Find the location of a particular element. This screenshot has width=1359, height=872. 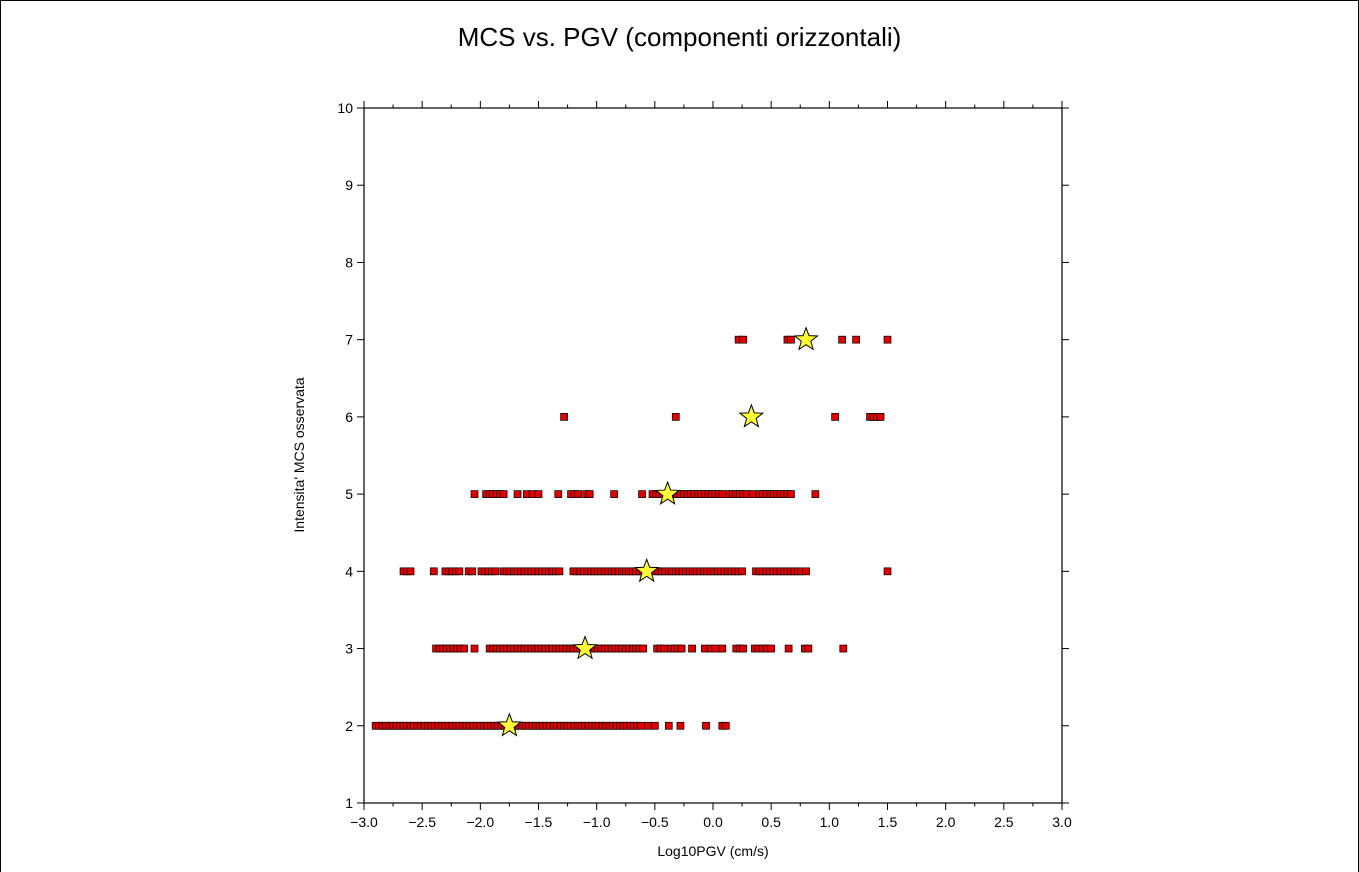

y-tick-label: 9 is located at coordinates (349, 185).